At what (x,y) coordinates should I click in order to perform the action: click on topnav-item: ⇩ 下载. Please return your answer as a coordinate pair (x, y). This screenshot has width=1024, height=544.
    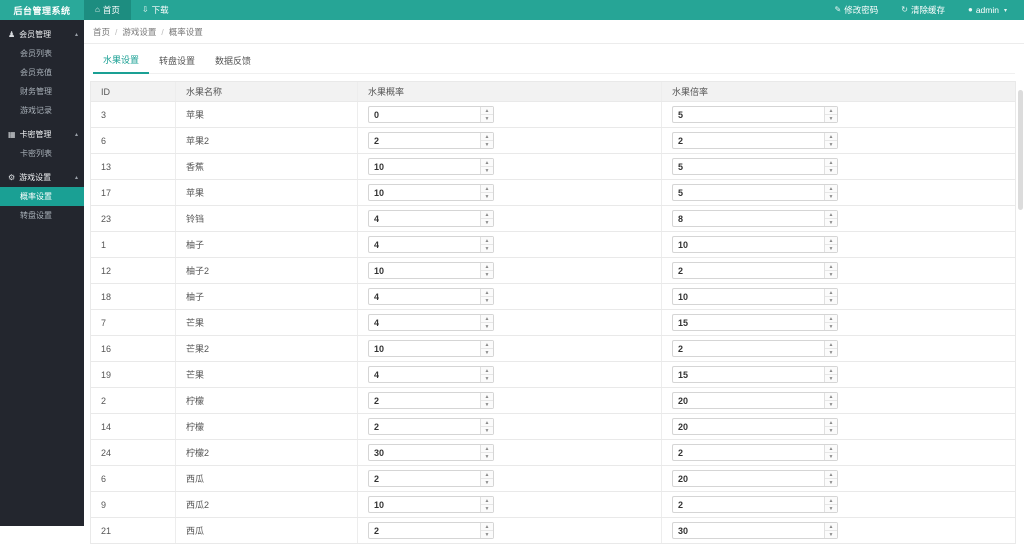
    Looking at the image, I should click on (155, 10).